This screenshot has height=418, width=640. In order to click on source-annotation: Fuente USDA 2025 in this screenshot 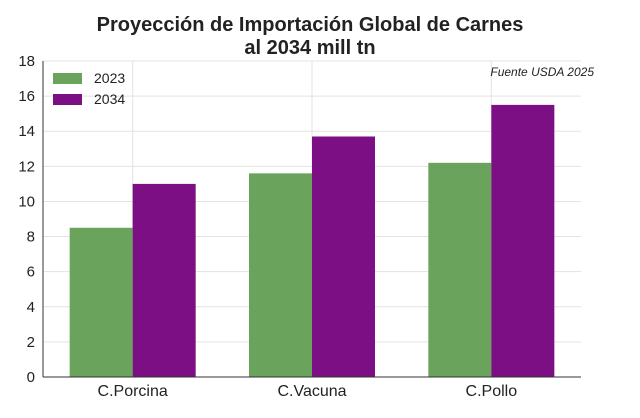, I will do `click(542, 72)`.